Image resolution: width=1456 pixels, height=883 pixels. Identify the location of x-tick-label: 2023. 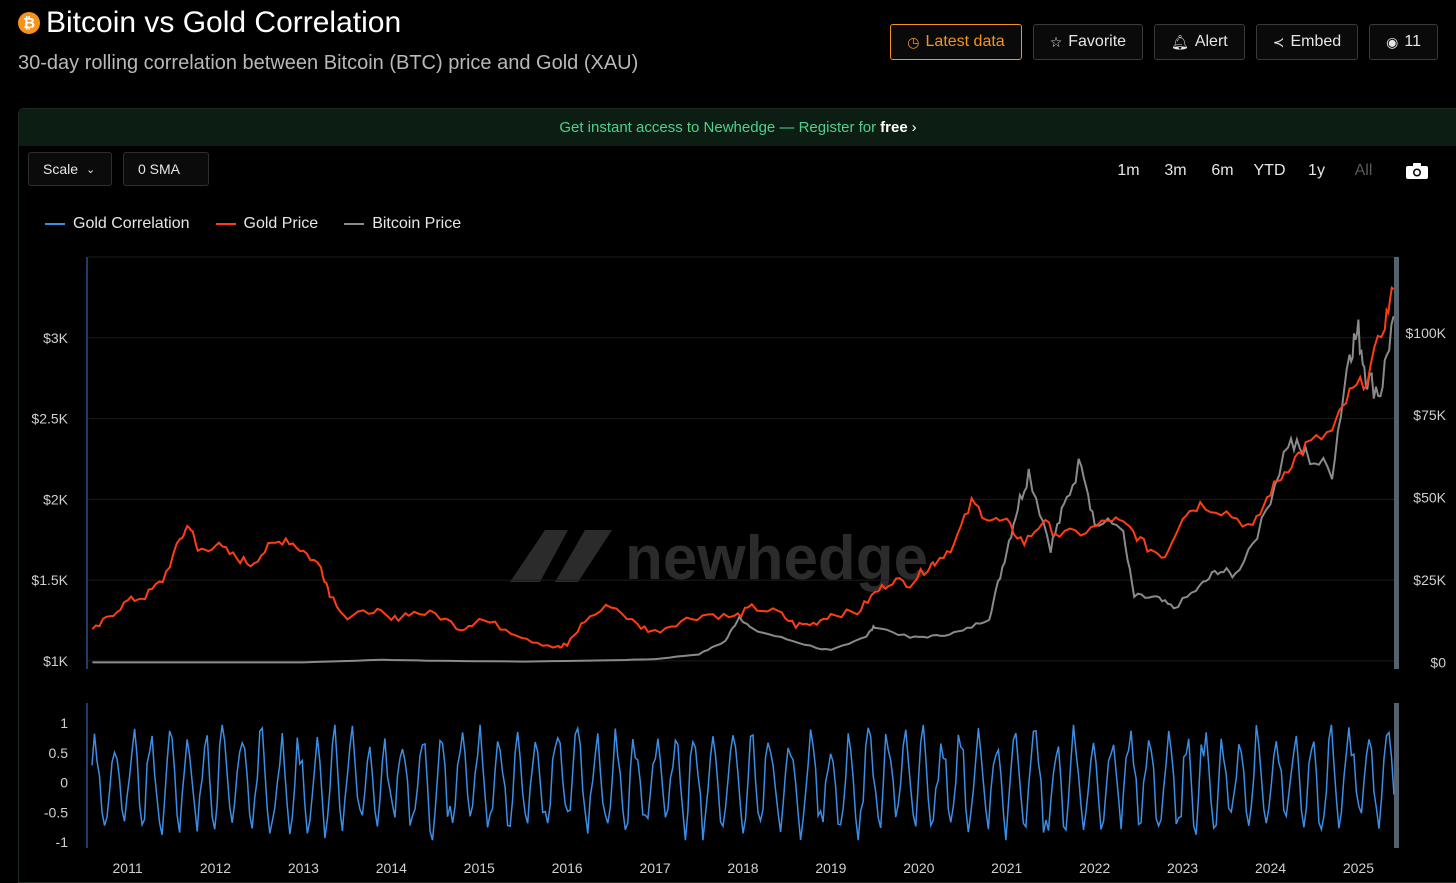
(1182, 868).